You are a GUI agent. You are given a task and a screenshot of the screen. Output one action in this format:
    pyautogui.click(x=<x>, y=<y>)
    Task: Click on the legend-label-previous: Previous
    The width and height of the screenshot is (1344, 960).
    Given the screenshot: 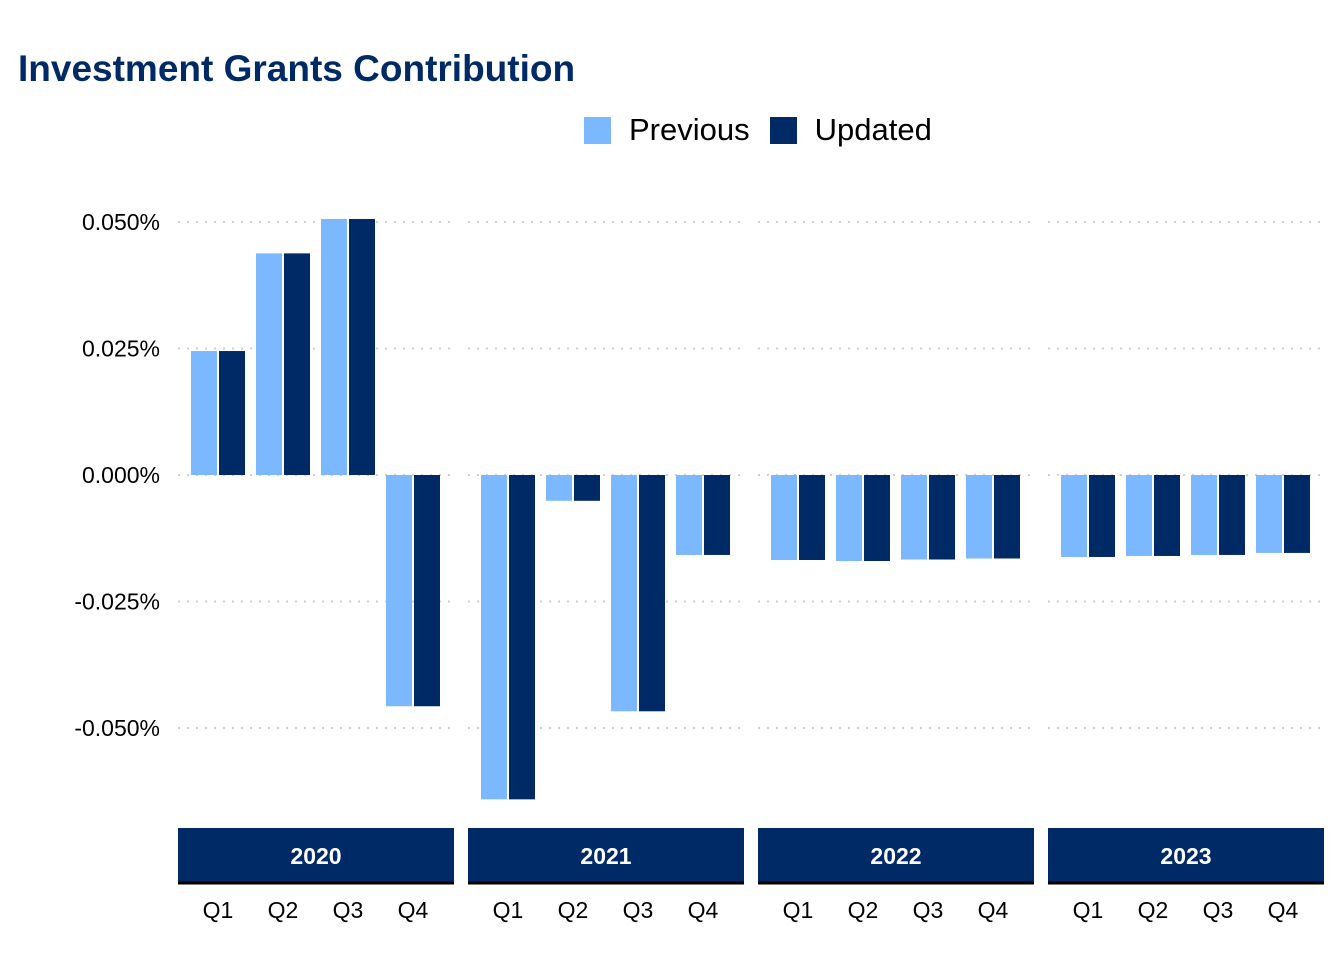 What is the action you would take?
    pyautogui.click(x=689, y=129)
    